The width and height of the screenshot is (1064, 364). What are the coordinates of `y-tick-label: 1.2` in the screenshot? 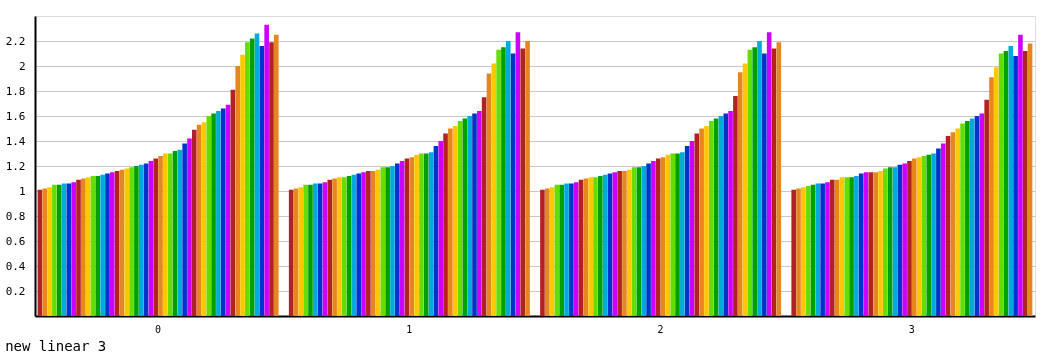 It's located at (15, 166).